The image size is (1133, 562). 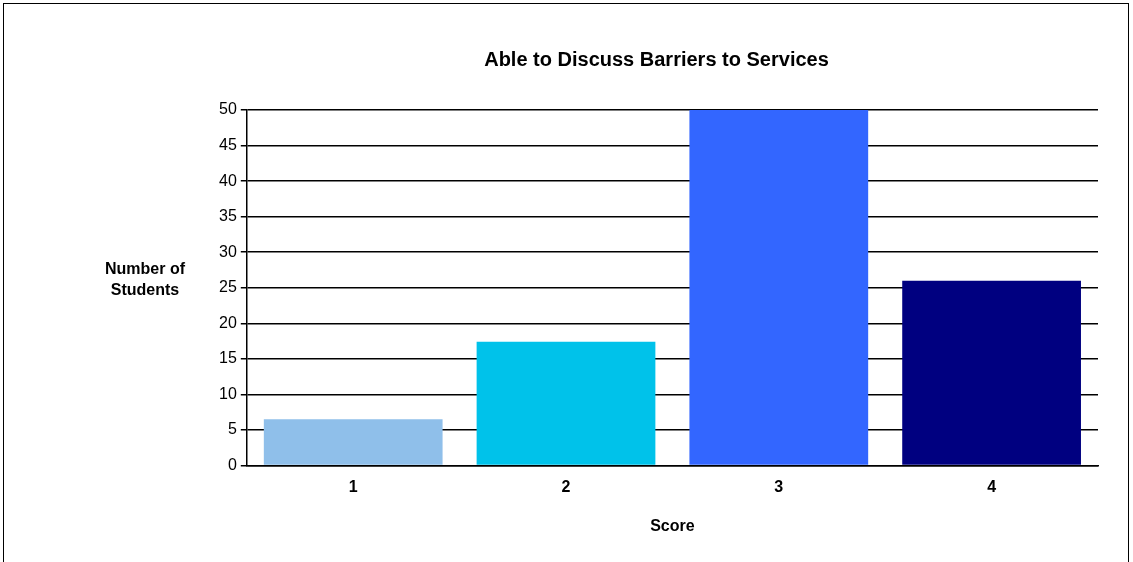 What do you see at coordinates (232, 465) in the screenshot?
I see `y-tick-label: 0` at bounding box center [232, 465].